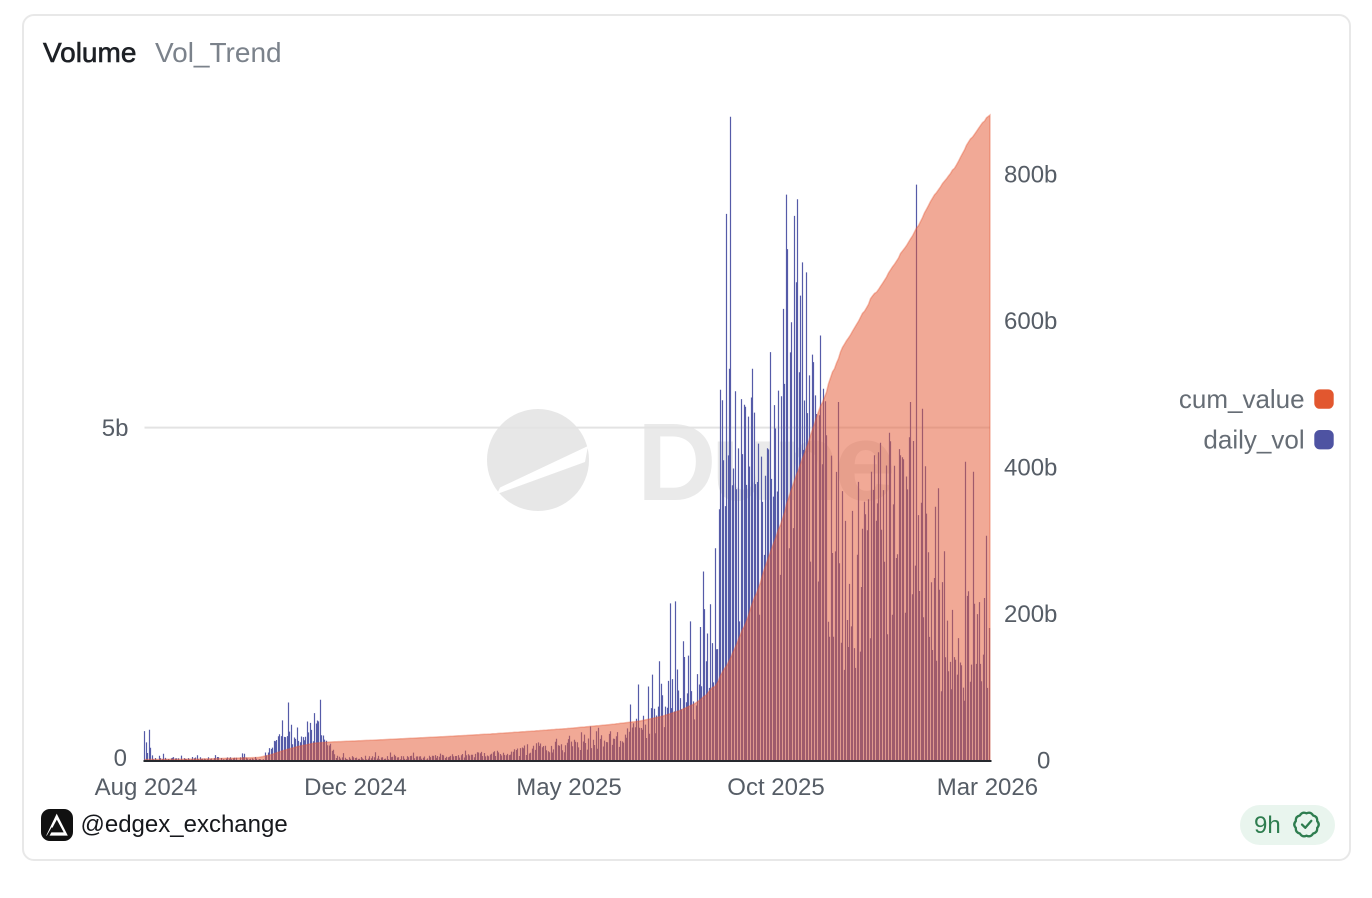 Image resolution: width=1372 pixels, height=898 pixels. What do you see at coordinates (1030, 175) in the screenshot?
I see `svg-text: 800b` at bounding box center [1030, 175].